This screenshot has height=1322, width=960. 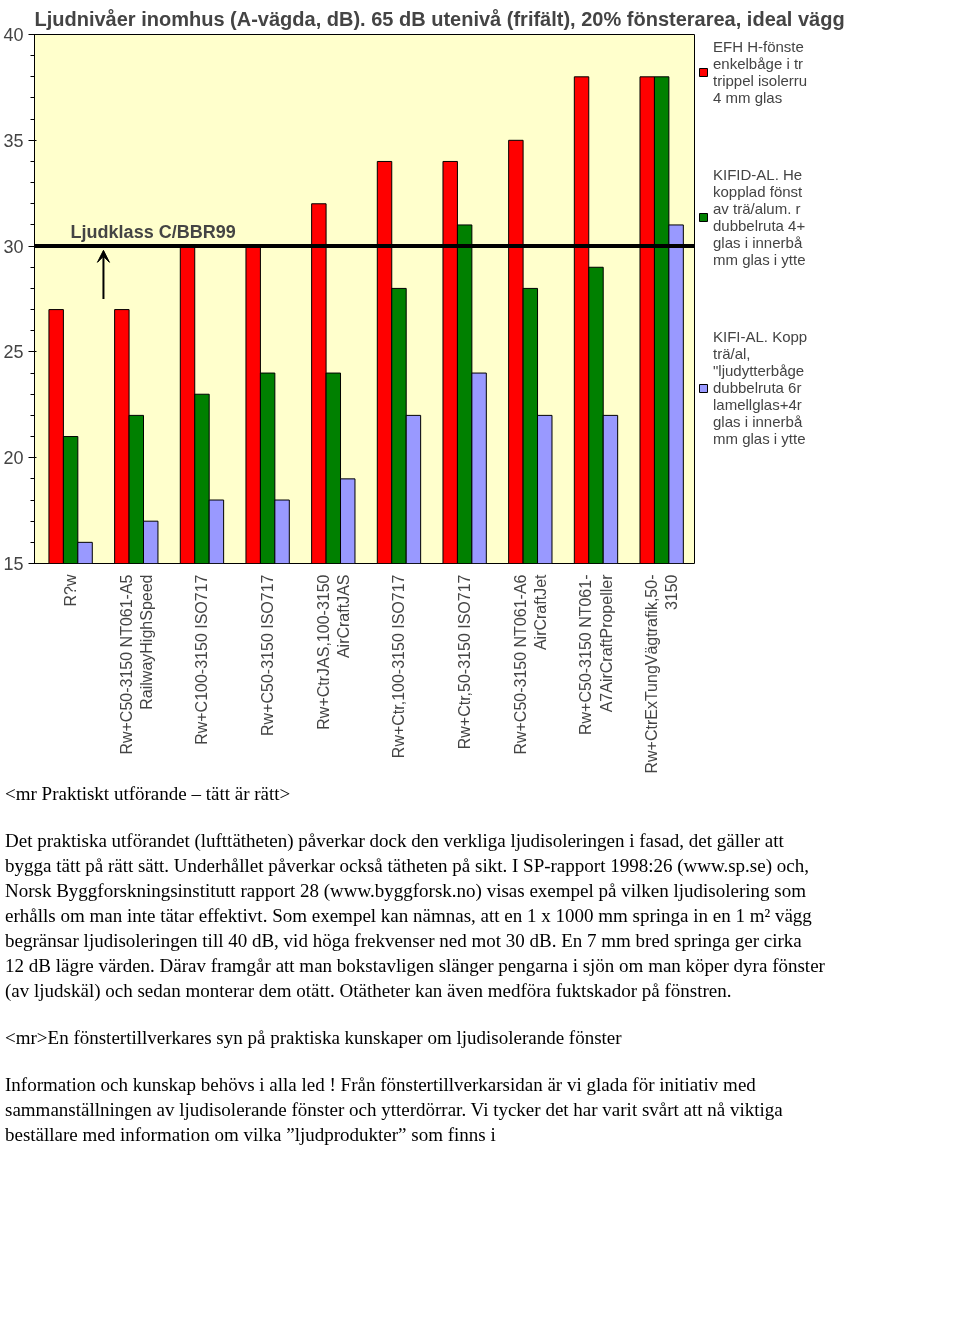 What do you see at coordinates (148, 794) in the screenshot?
I see `text: <mr Praktiskt utförande – tätt är rätt>` at bounding box center [148, 794].